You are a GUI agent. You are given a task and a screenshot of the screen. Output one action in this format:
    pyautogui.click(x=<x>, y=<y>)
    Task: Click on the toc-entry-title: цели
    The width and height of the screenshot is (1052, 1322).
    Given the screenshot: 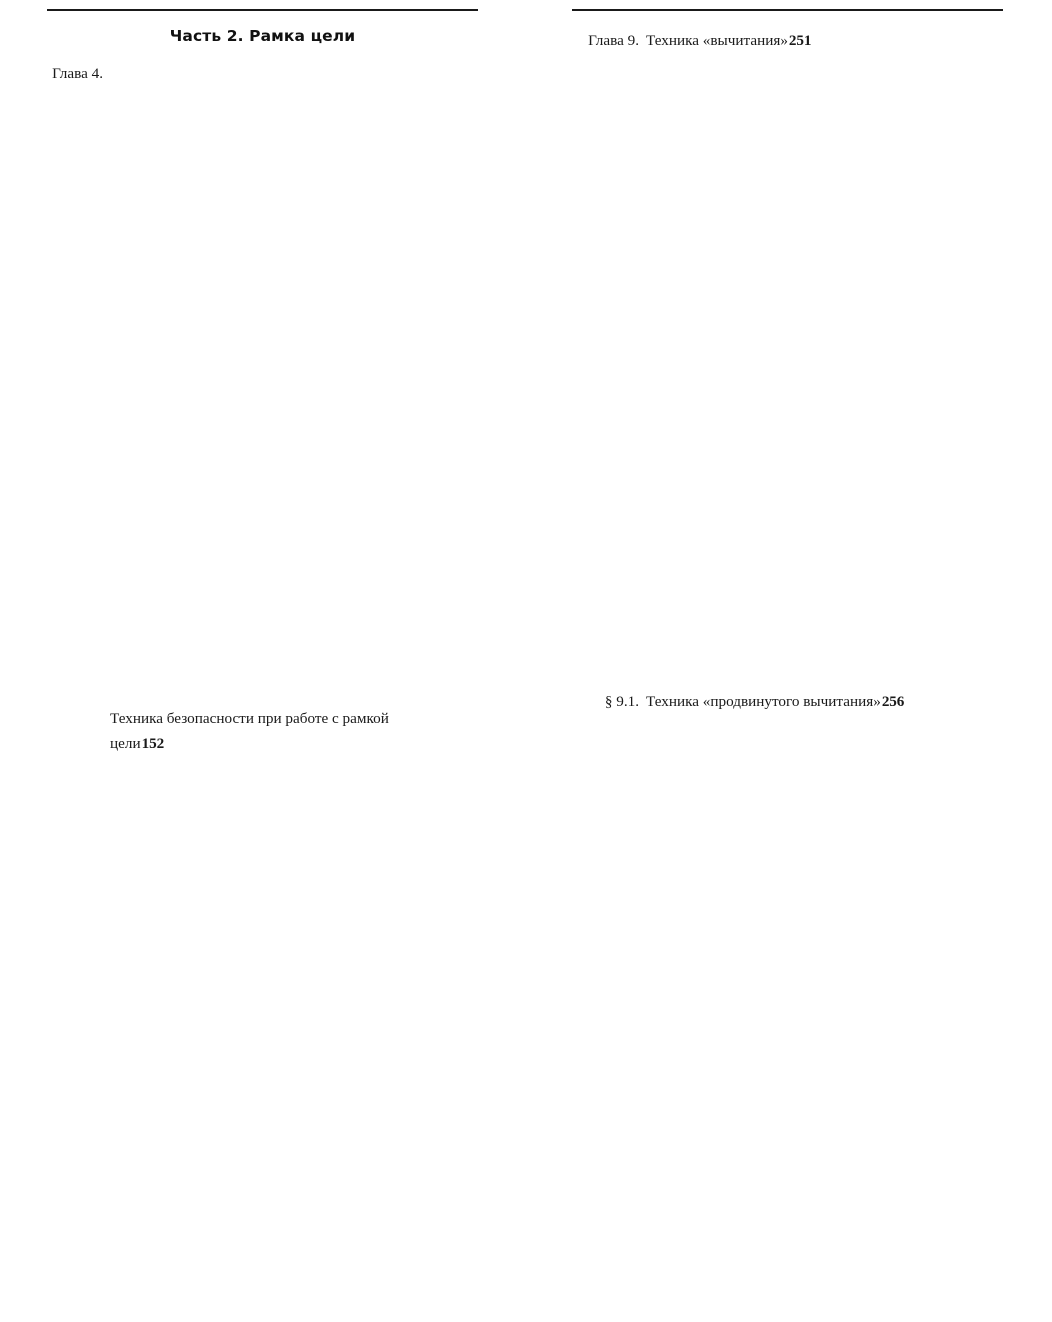 What is the action you would take?
    pyautogui.click(x=125, y=744)
    